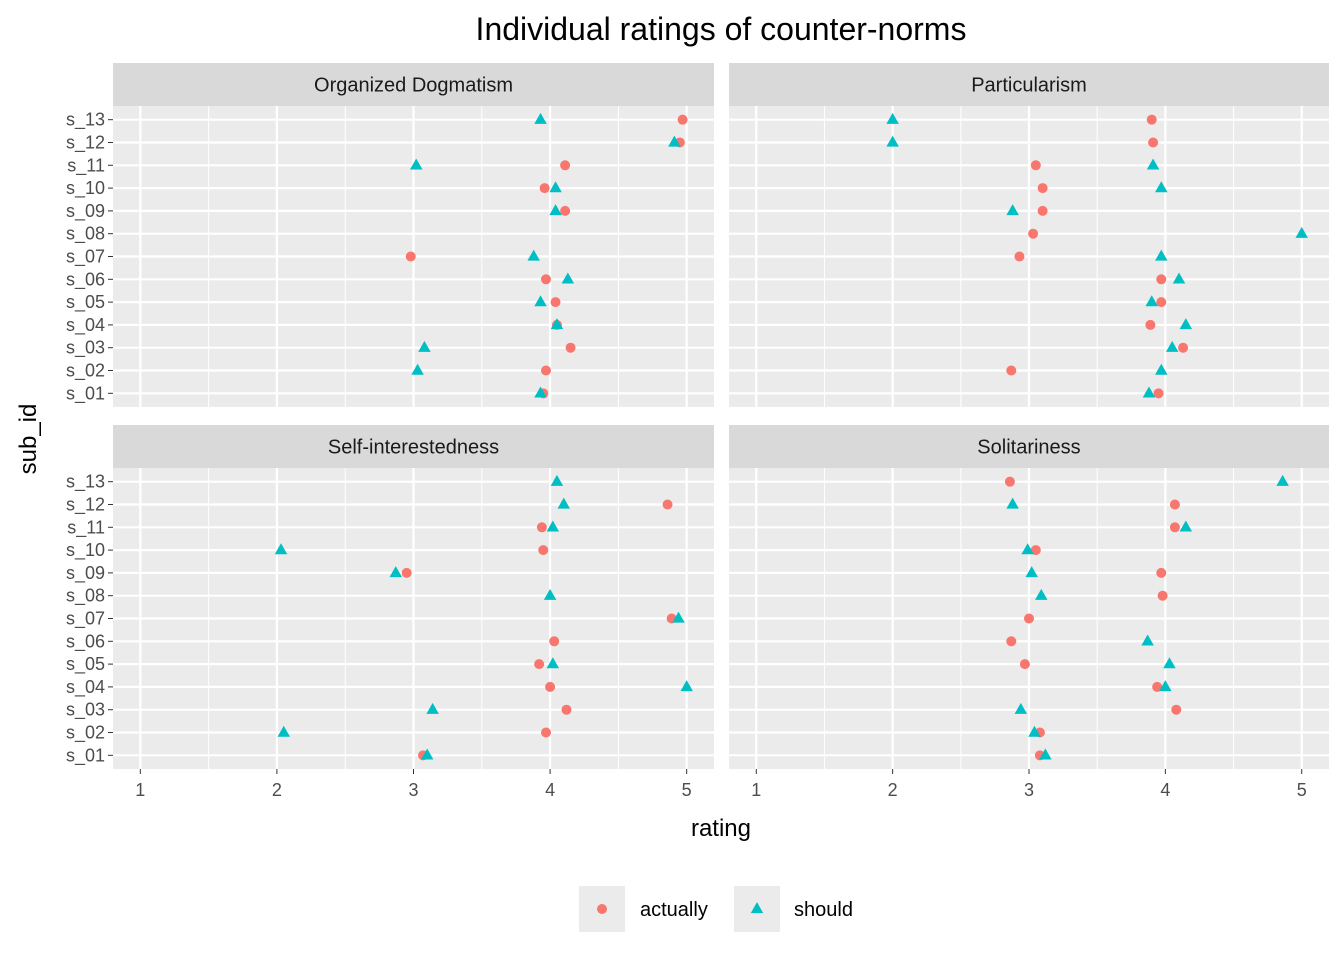 The height and width of the screenshot is (960, 1344). Describe the element at coordinates (85, 641) in the screenshot. I see `y-tick-label: s_06` at that location.